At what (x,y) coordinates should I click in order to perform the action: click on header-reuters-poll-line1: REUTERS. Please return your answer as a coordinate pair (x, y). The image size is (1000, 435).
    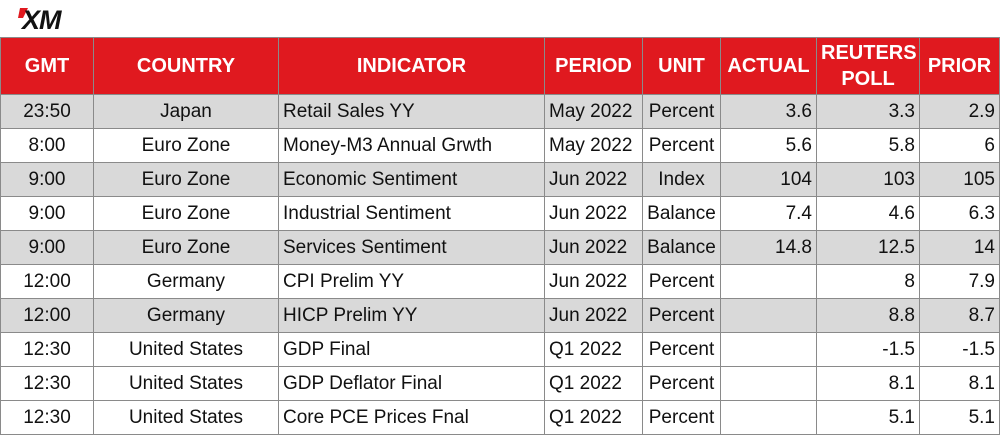
    Looking at the image, I should click on (869, 53).